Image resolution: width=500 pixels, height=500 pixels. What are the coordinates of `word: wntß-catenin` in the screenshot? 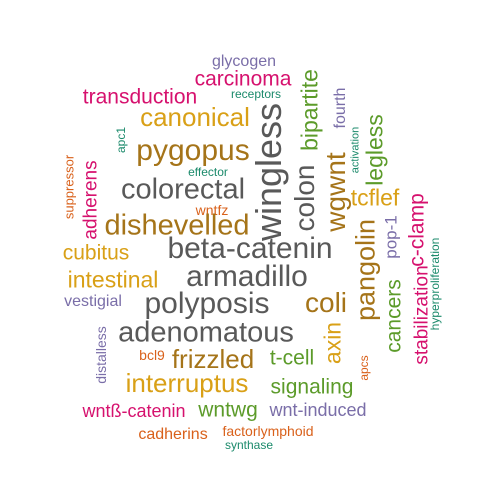 It's located at (134, 411).